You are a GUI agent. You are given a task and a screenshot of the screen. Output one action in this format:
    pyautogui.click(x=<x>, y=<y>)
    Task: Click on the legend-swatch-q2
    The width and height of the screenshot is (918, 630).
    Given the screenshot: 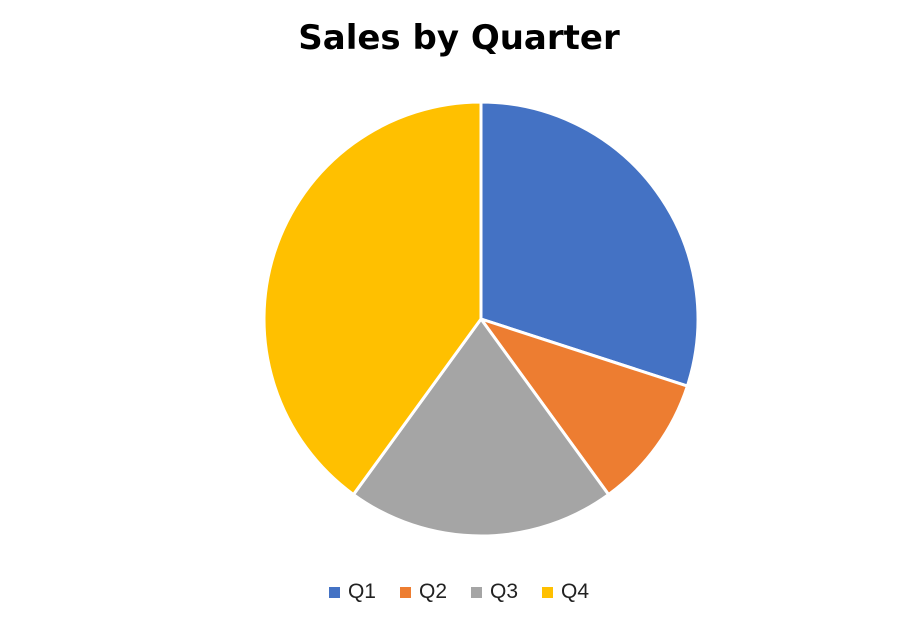 What is the action you would take?
    pyautogui.click(x=405, y=592)
    